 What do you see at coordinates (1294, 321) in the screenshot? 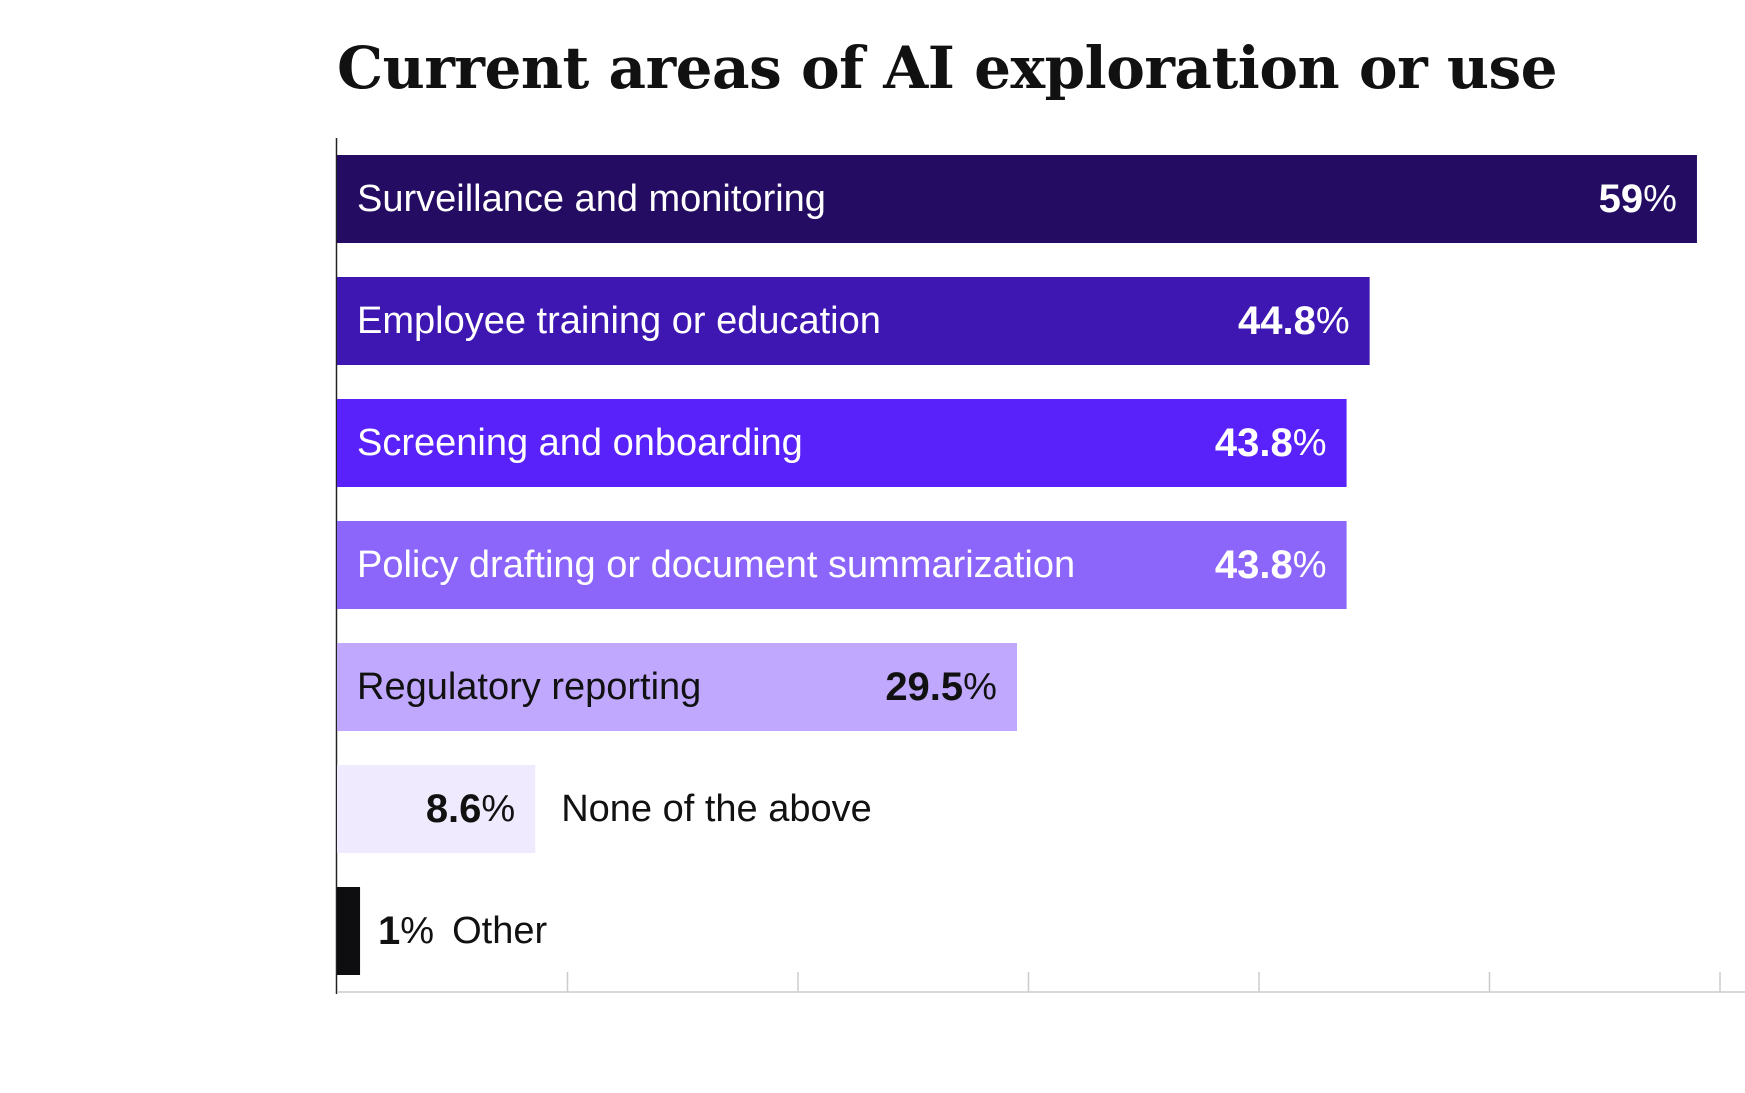
I see `bar-value-label: 44.8%` at bounding box center [1294, 321].